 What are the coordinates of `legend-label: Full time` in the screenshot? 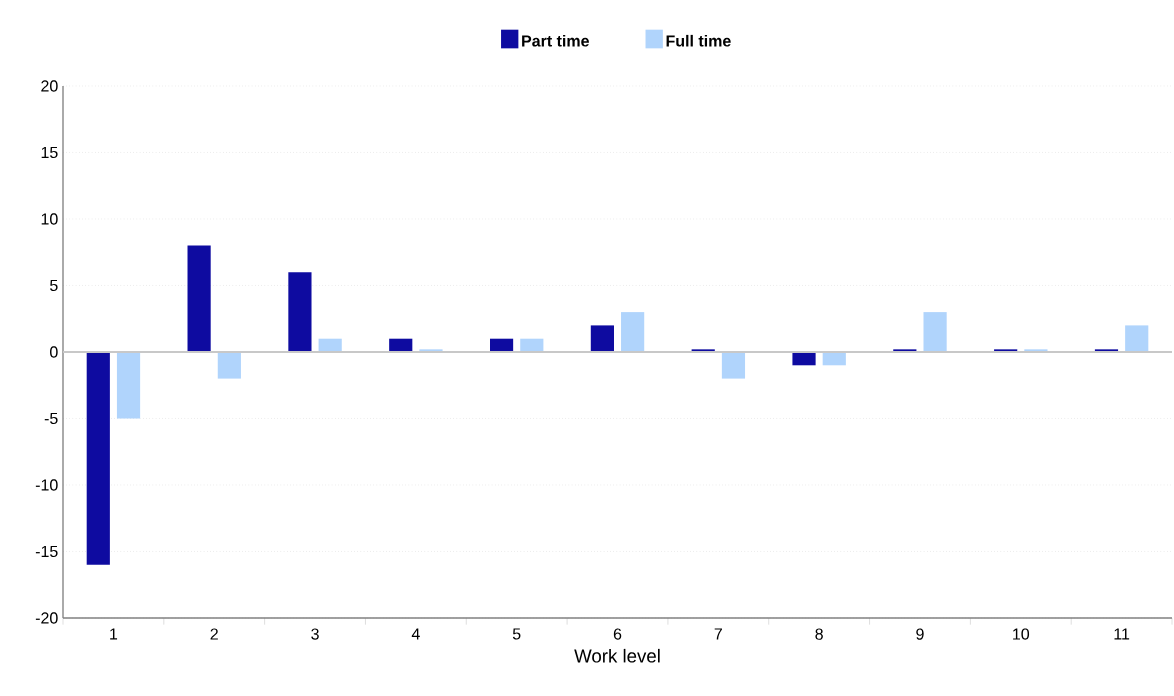 It's located at (698, 40).